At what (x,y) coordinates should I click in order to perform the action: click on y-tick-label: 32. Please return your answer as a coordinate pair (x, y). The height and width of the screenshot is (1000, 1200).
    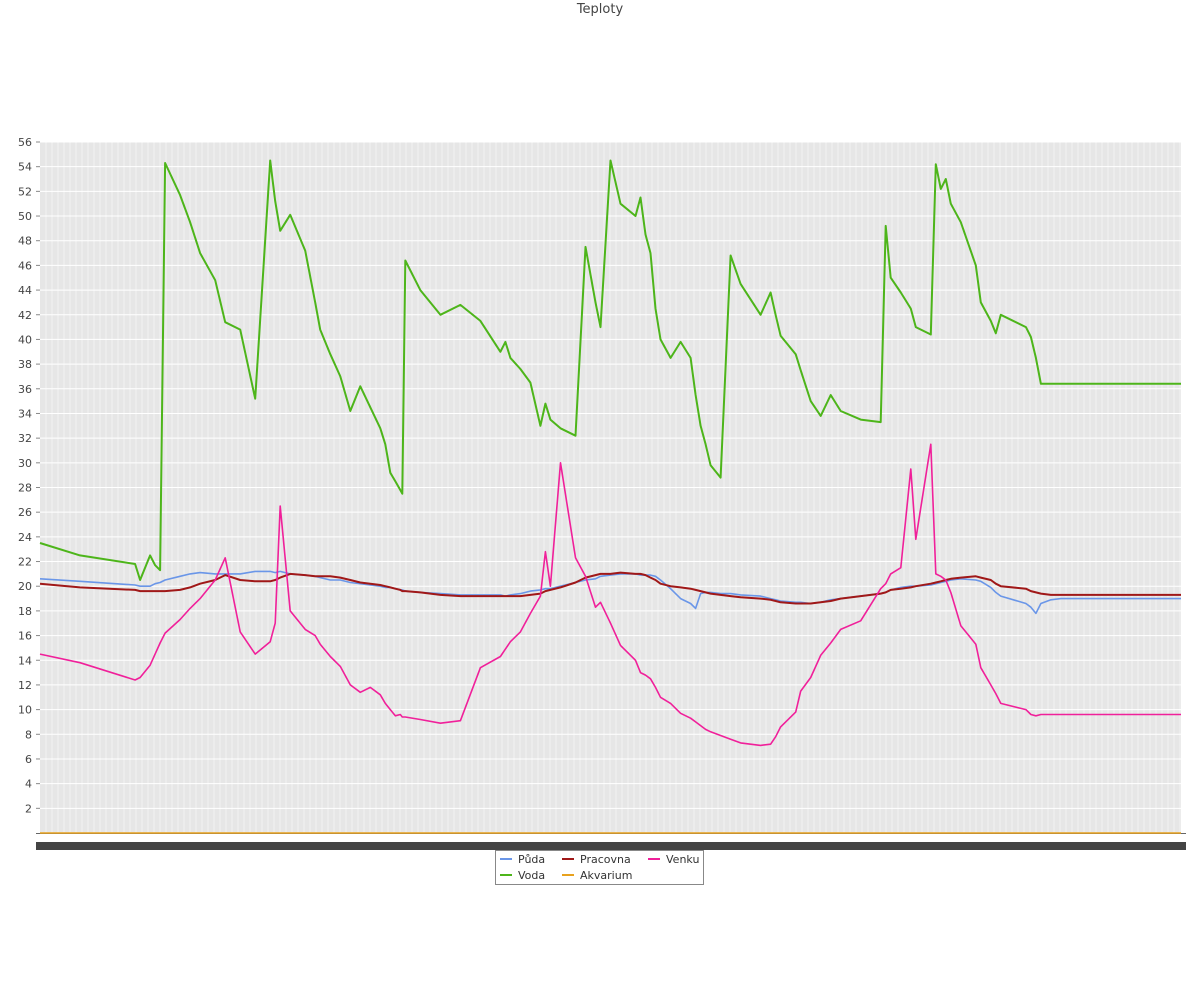
    Looking at the image, I should click on (25, 438).